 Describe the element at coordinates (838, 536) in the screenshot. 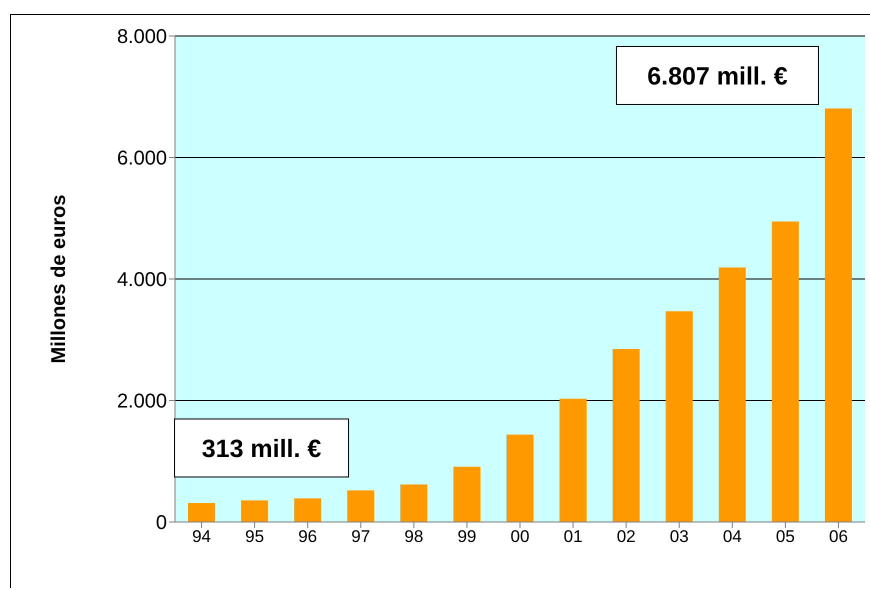

I see `x-tick-label: 06` at that location.